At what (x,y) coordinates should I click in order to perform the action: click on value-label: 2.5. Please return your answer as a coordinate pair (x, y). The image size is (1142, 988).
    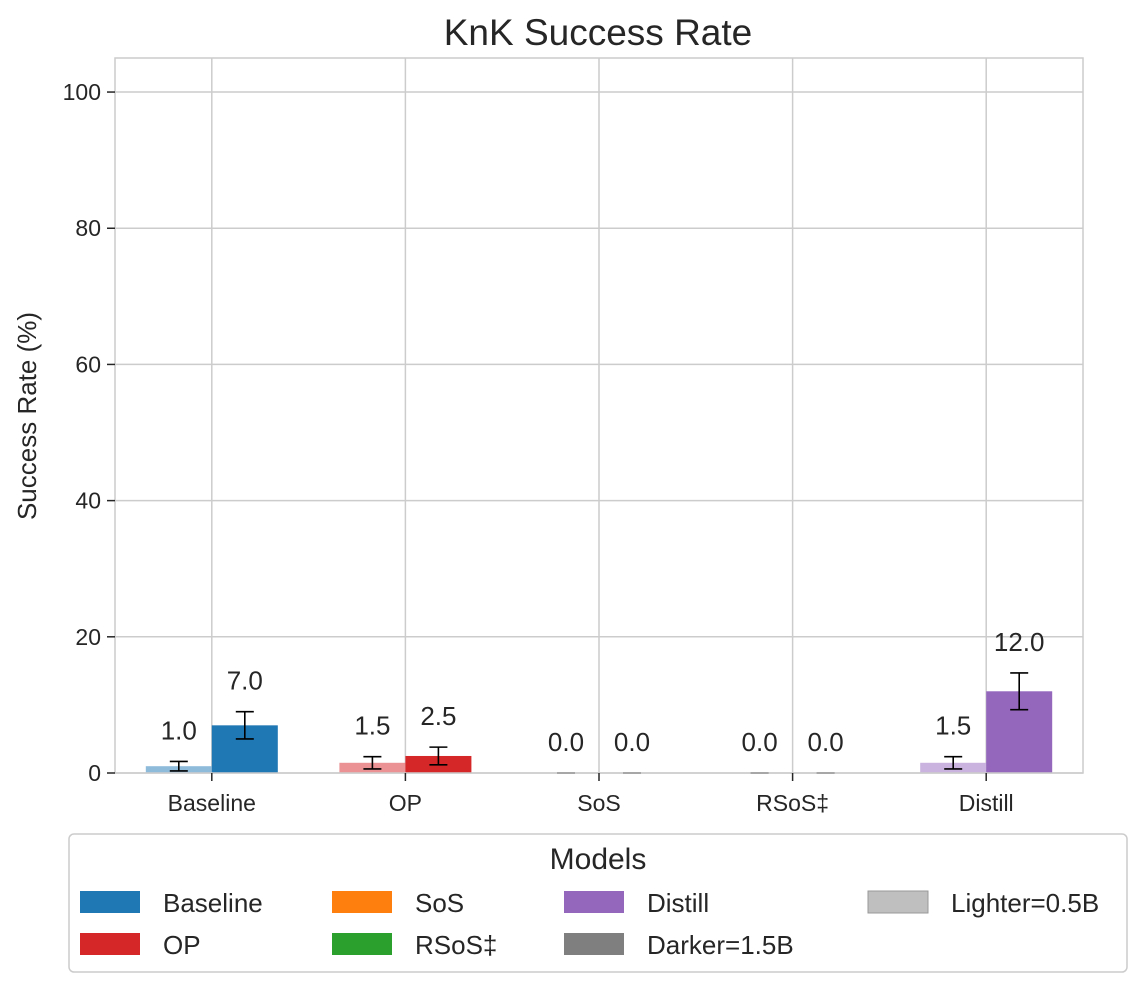
    Looking at the image, I should click on (438, 716).